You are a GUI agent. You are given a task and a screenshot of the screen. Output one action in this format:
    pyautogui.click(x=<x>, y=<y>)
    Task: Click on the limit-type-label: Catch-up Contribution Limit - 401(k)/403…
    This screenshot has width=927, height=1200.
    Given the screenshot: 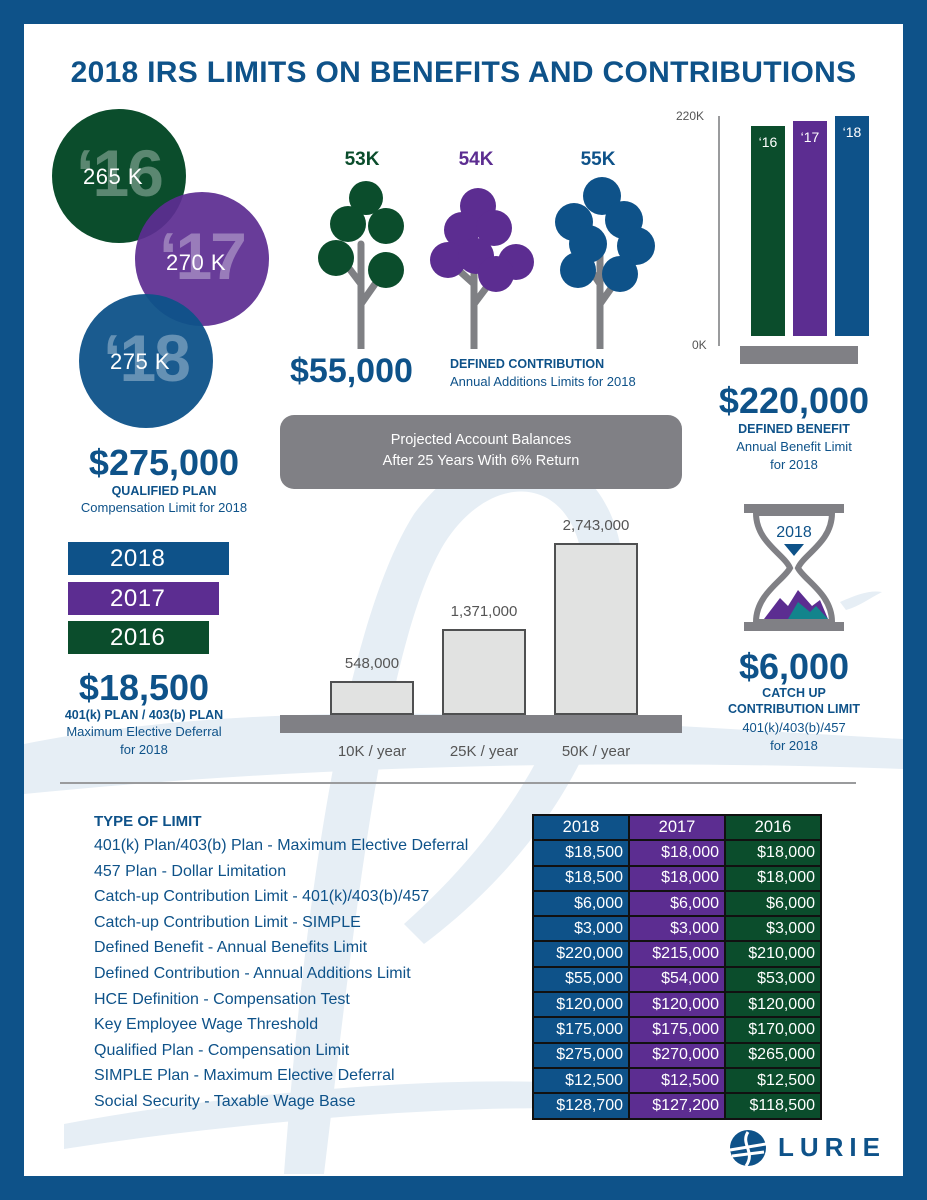 What is the action you would take?
    pyautogui.click(x=262, y=897)
    